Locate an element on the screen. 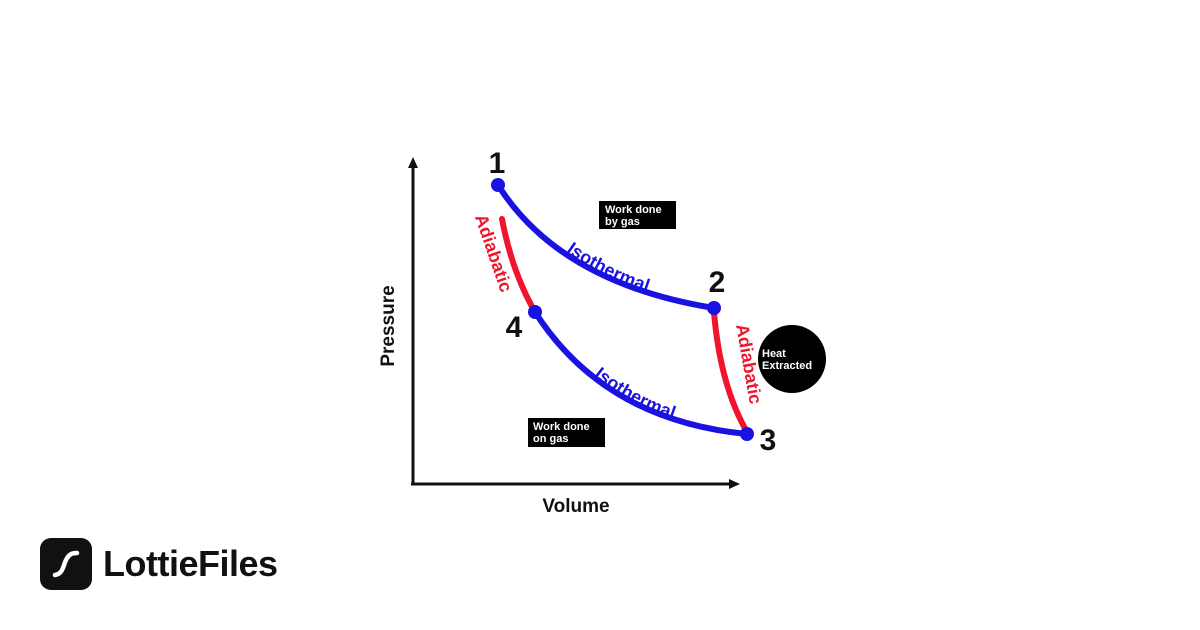 The image size is (1200, 630). isothermal-curve-bottom is located at coordinates (641, 373).